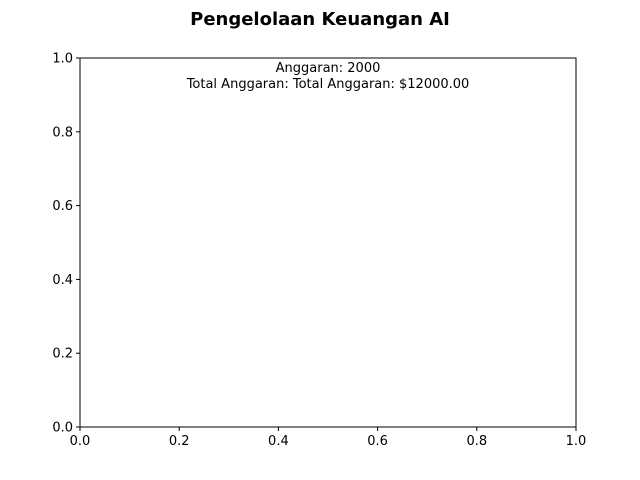  Describe the element at coordinates (476, 441) in the screenshot. I see `x-tick-label: 0.8` at that location.